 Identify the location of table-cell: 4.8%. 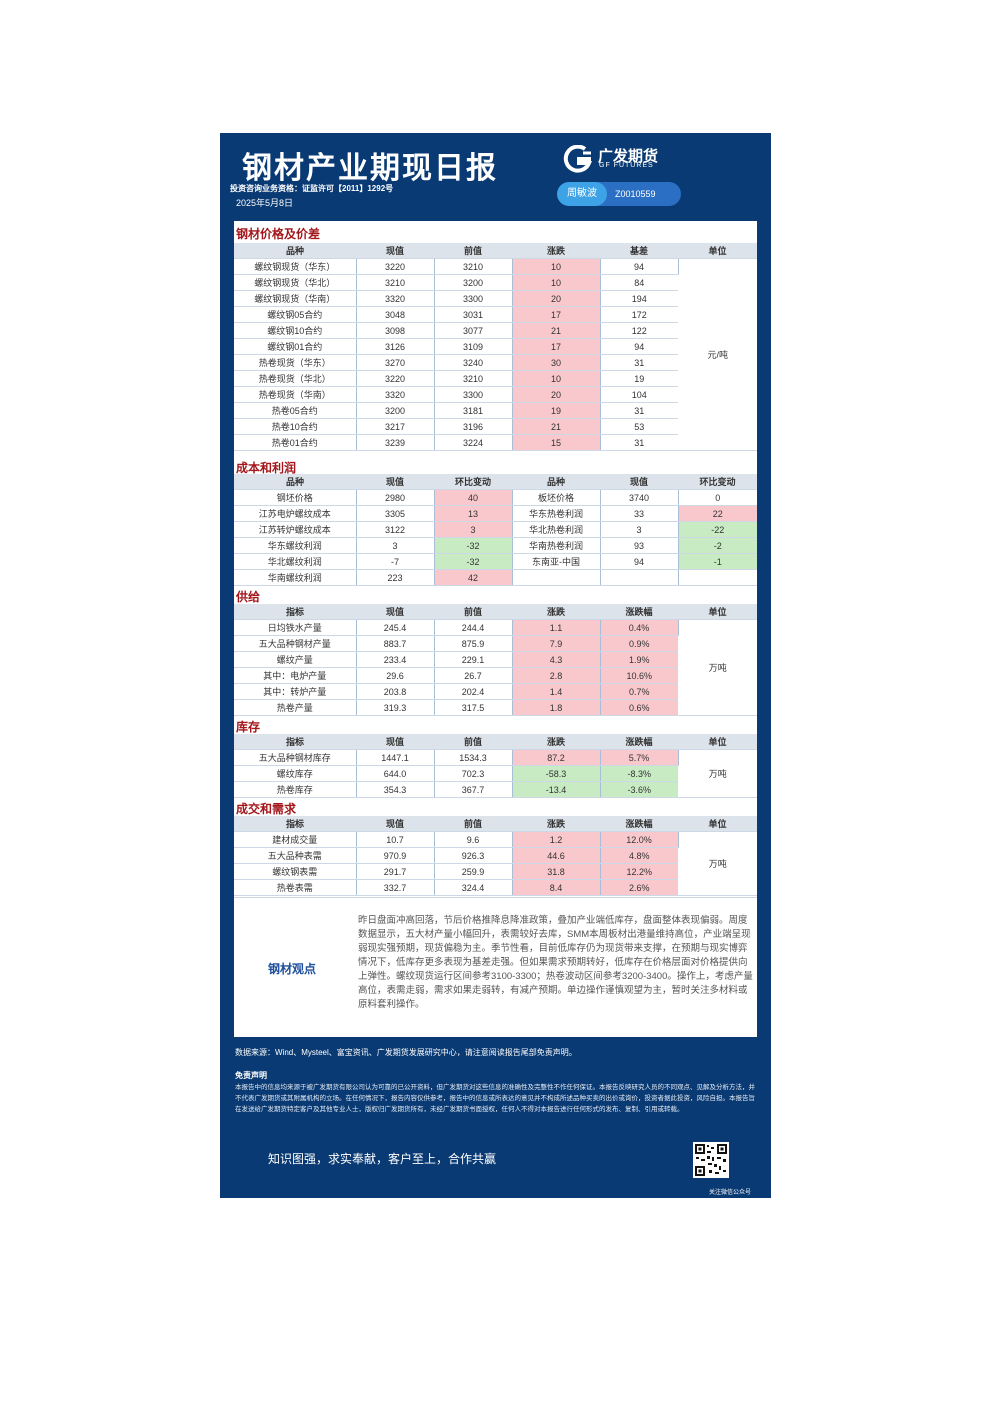
(639, 855).